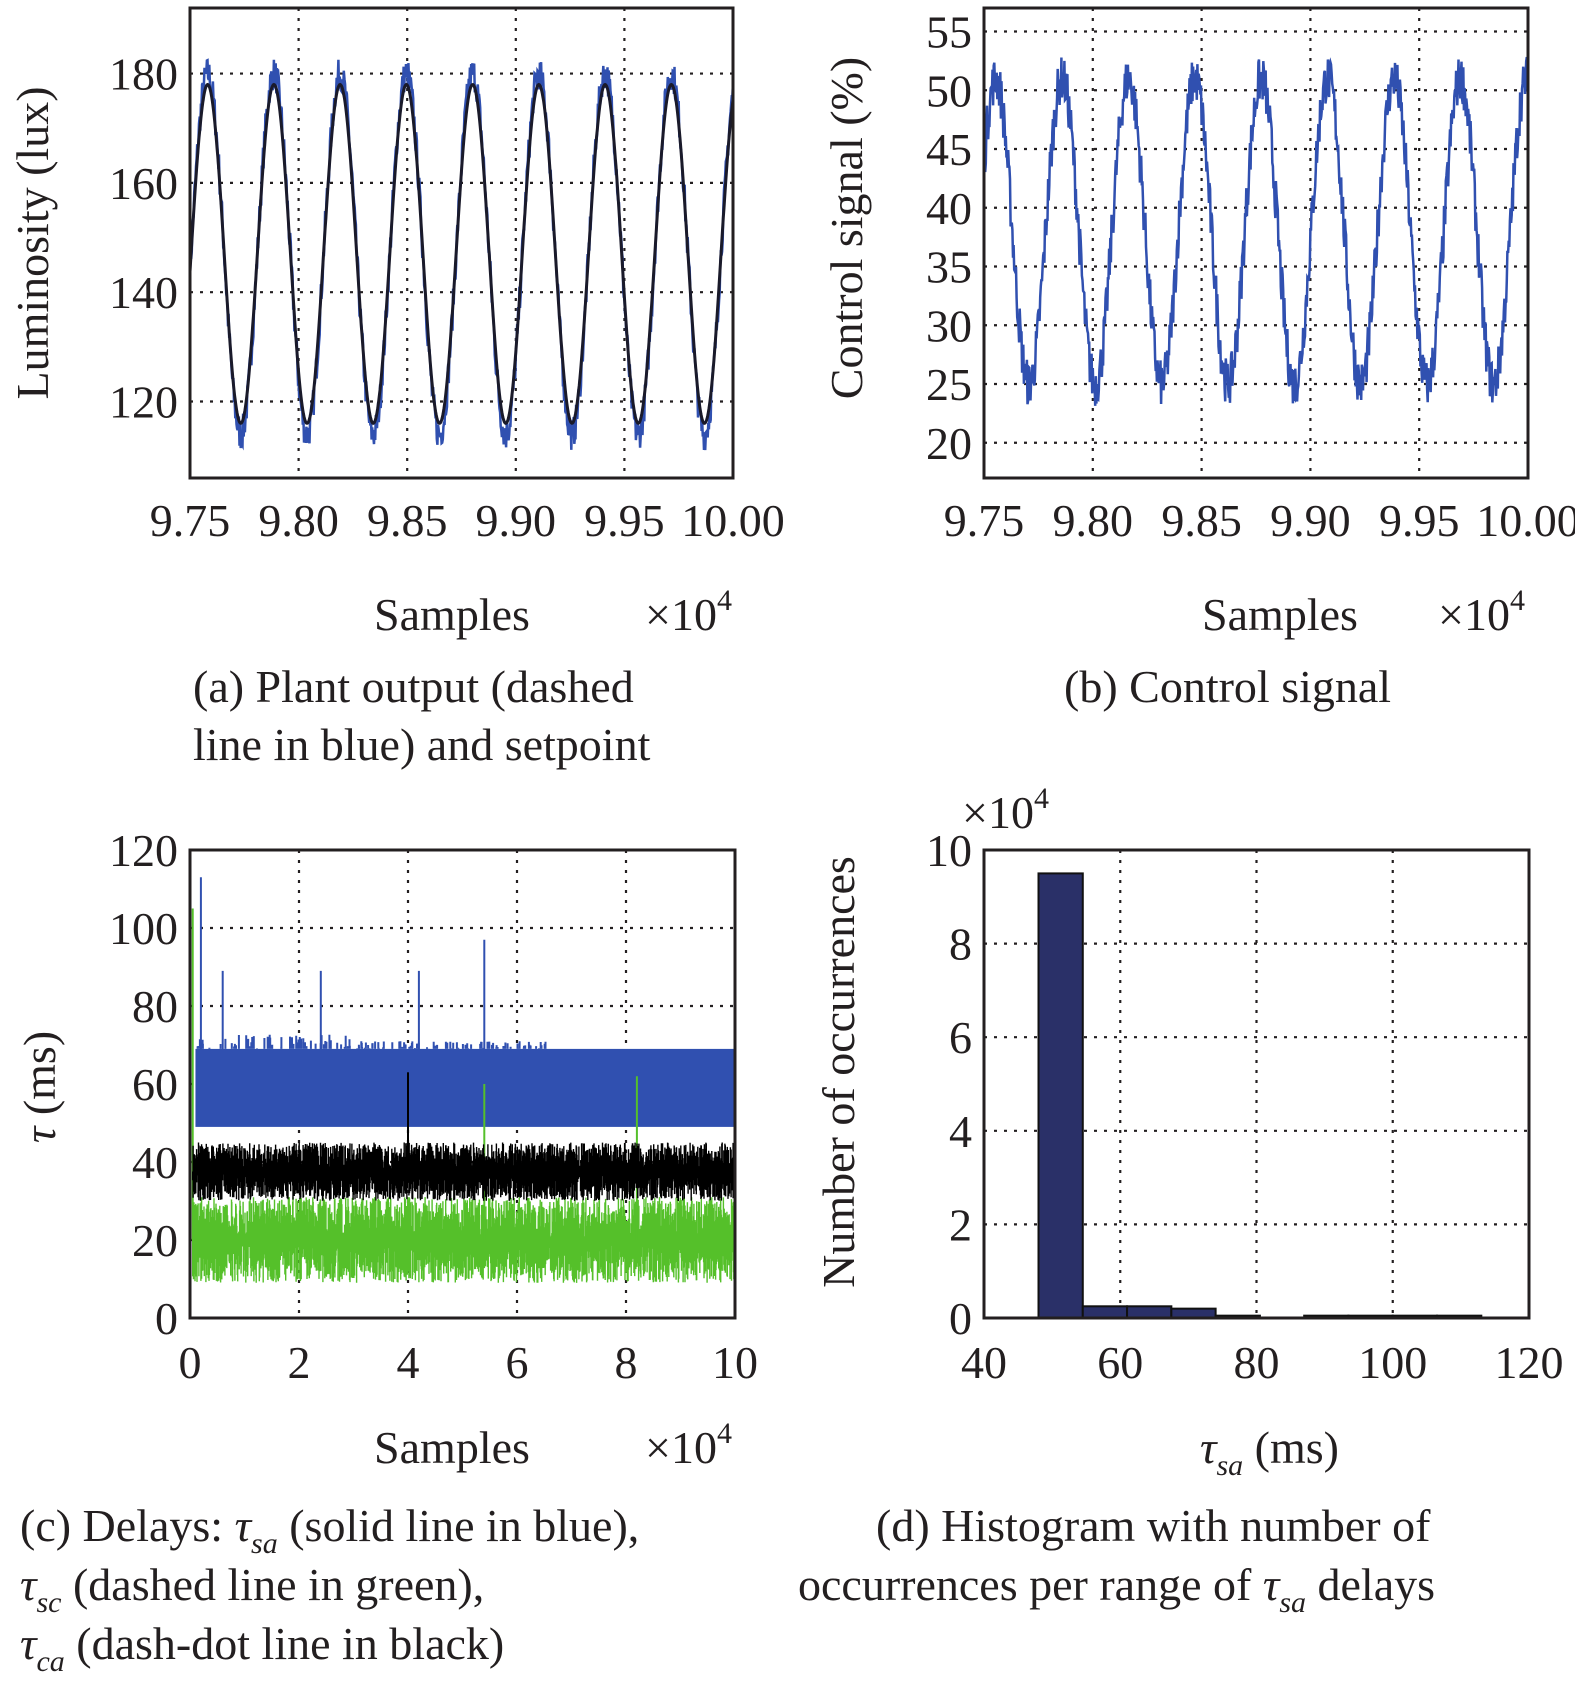  Describe the element at coordinates (464, 1171) in the screenshot. I see `tau-ca-series-band` at that location.